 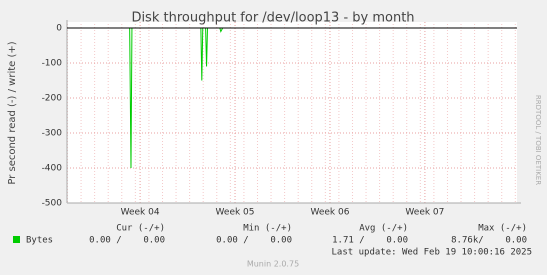 What do you see at coordinates (432, 253) in the screenshot?
I see `last-update: Last update: Wed Feb 19 10:00:16 2025` at bounding box center [432, 253].